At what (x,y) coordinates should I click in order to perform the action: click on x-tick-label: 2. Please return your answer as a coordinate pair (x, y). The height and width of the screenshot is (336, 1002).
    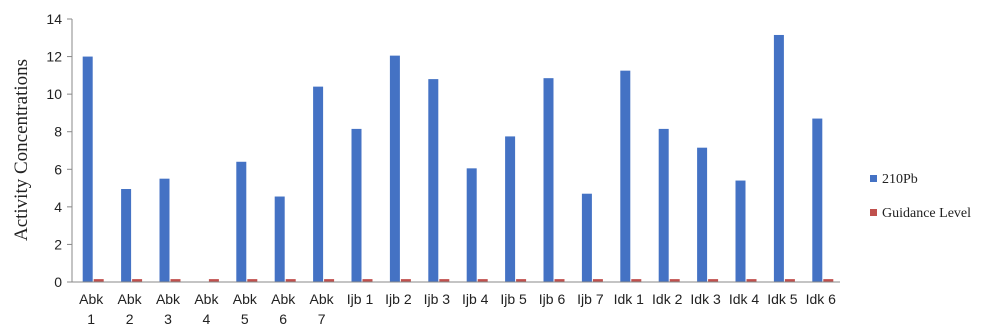
    Looking at the image, I should click on (130, 319).